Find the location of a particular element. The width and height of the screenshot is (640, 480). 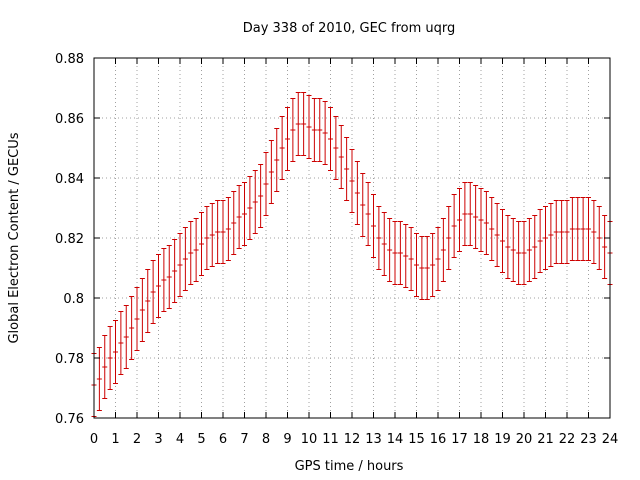

x-tick-label: 19 is located at coordinates (502, 439).